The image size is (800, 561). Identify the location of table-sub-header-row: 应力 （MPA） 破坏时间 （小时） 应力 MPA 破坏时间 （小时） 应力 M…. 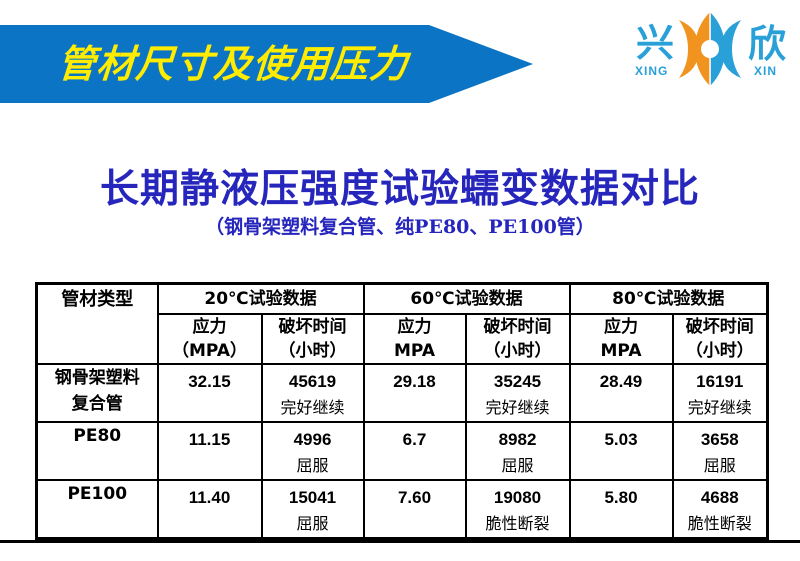
(403, 339).